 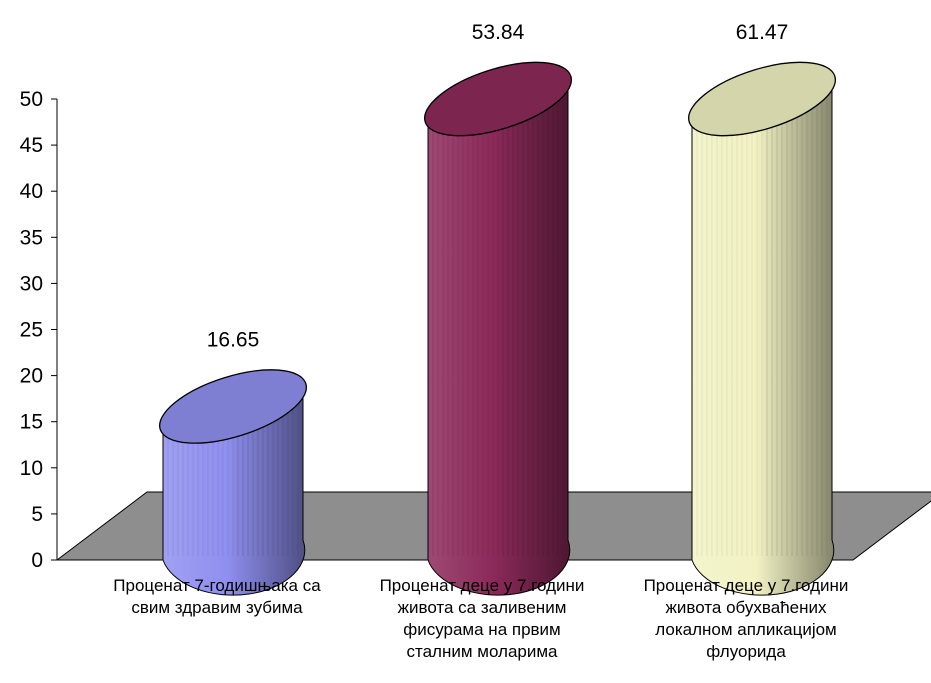 What do you see at coordinates (482, 629) in the screenshot?
I see `x-category-label-line: фисурама на првим` at bounding box center [482, 629].